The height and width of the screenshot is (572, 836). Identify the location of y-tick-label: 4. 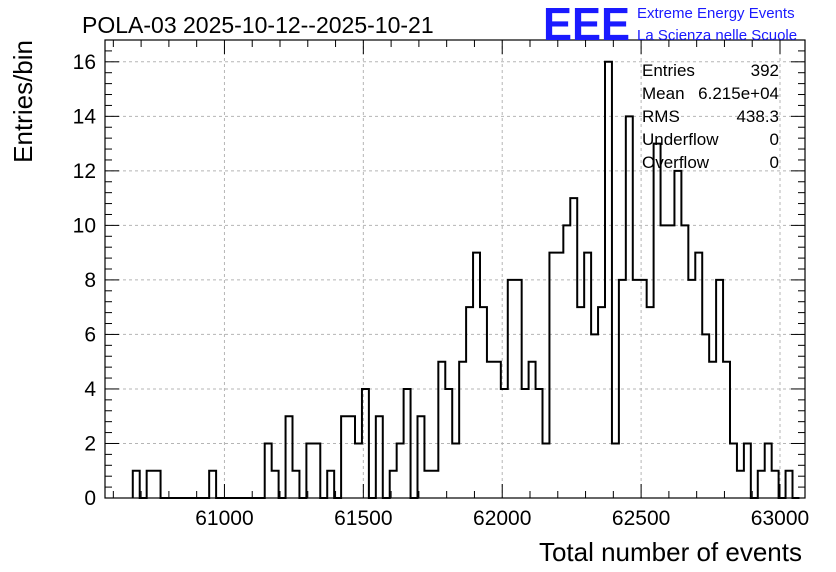
(90, 389).